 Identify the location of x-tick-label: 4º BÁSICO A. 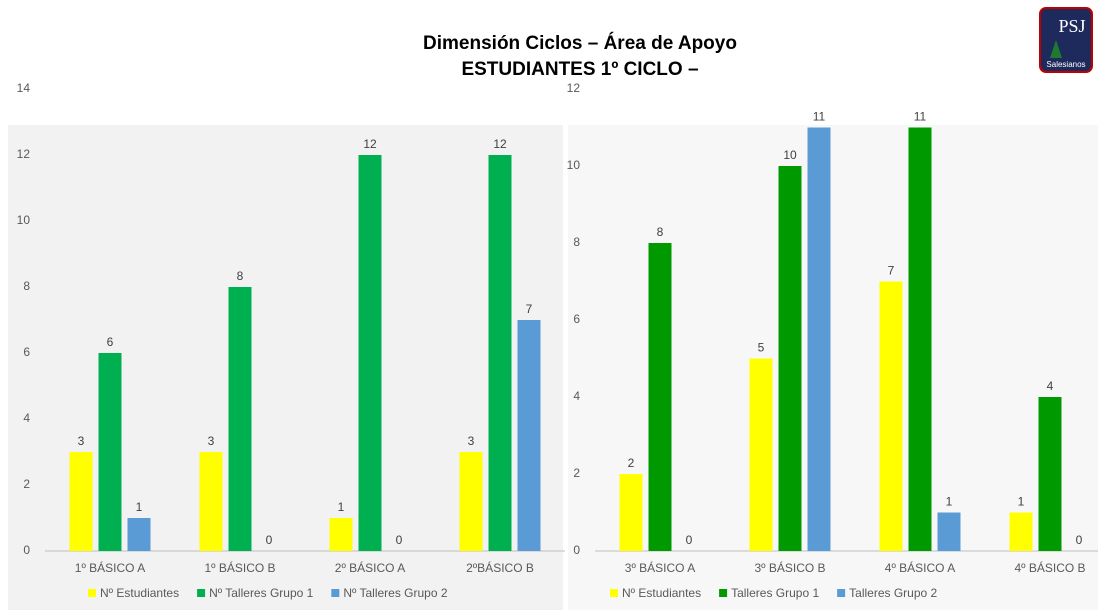
(920, 567).